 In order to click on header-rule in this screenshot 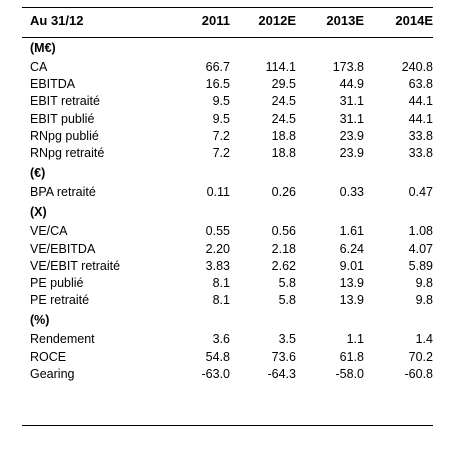, I will do `click(227, 37)`.